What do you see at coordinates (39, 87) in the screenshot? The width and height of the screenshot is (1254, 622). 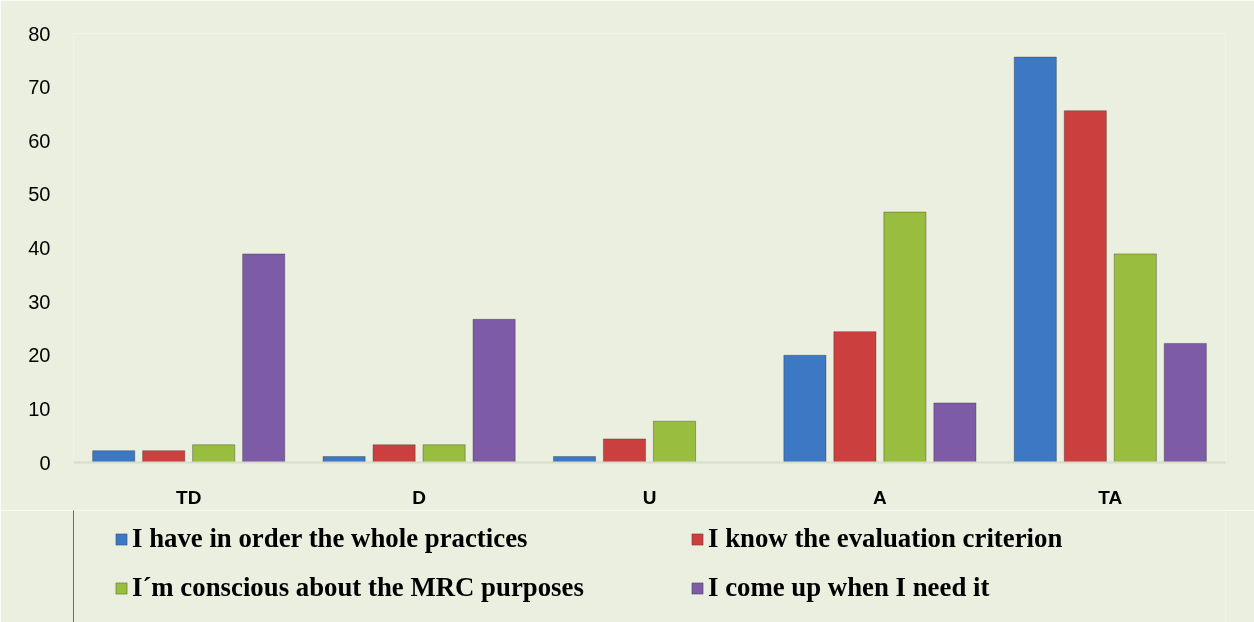 I see `y-tick-label: 70` at bounding box center [39, 87].